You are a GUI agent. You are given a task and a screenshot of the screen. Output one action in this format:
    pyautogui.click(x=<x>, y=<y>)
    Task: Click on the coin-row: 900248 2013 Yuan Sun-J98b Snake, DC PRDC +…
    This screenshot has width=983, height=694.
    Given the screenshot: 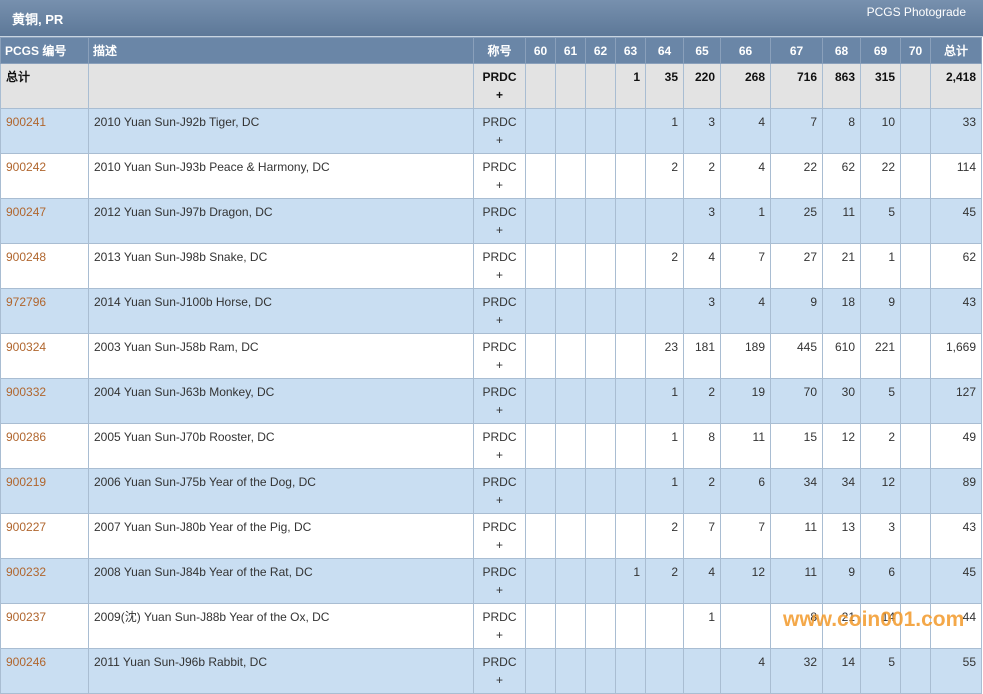 What is the action you would take?
    pyautogui.click(x=491, y=266)
    